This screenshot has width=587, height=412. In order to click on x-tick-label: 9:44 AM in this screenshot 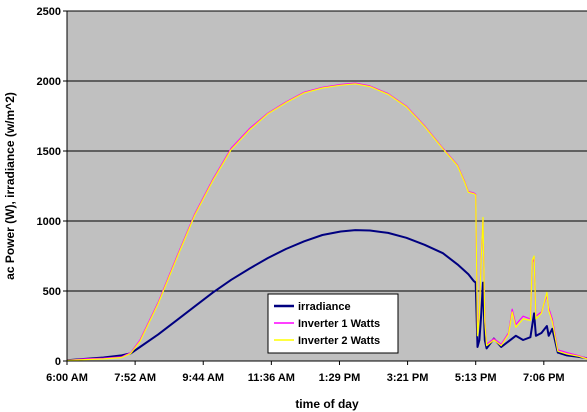, I will do `click(203, 378)`.